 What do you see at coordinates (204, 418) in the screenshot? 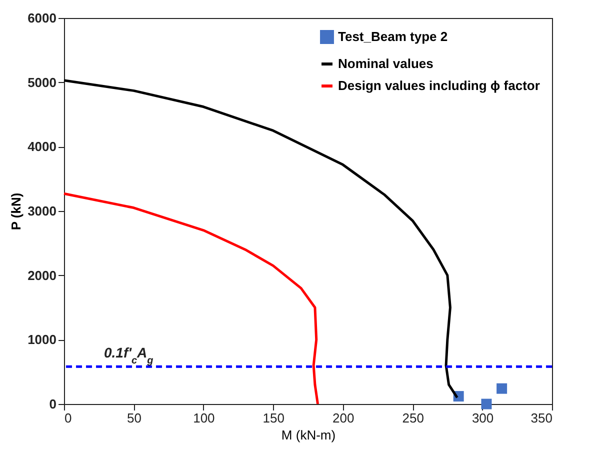
I see `x-tick-label: 100` at bounding box center [204, 418].